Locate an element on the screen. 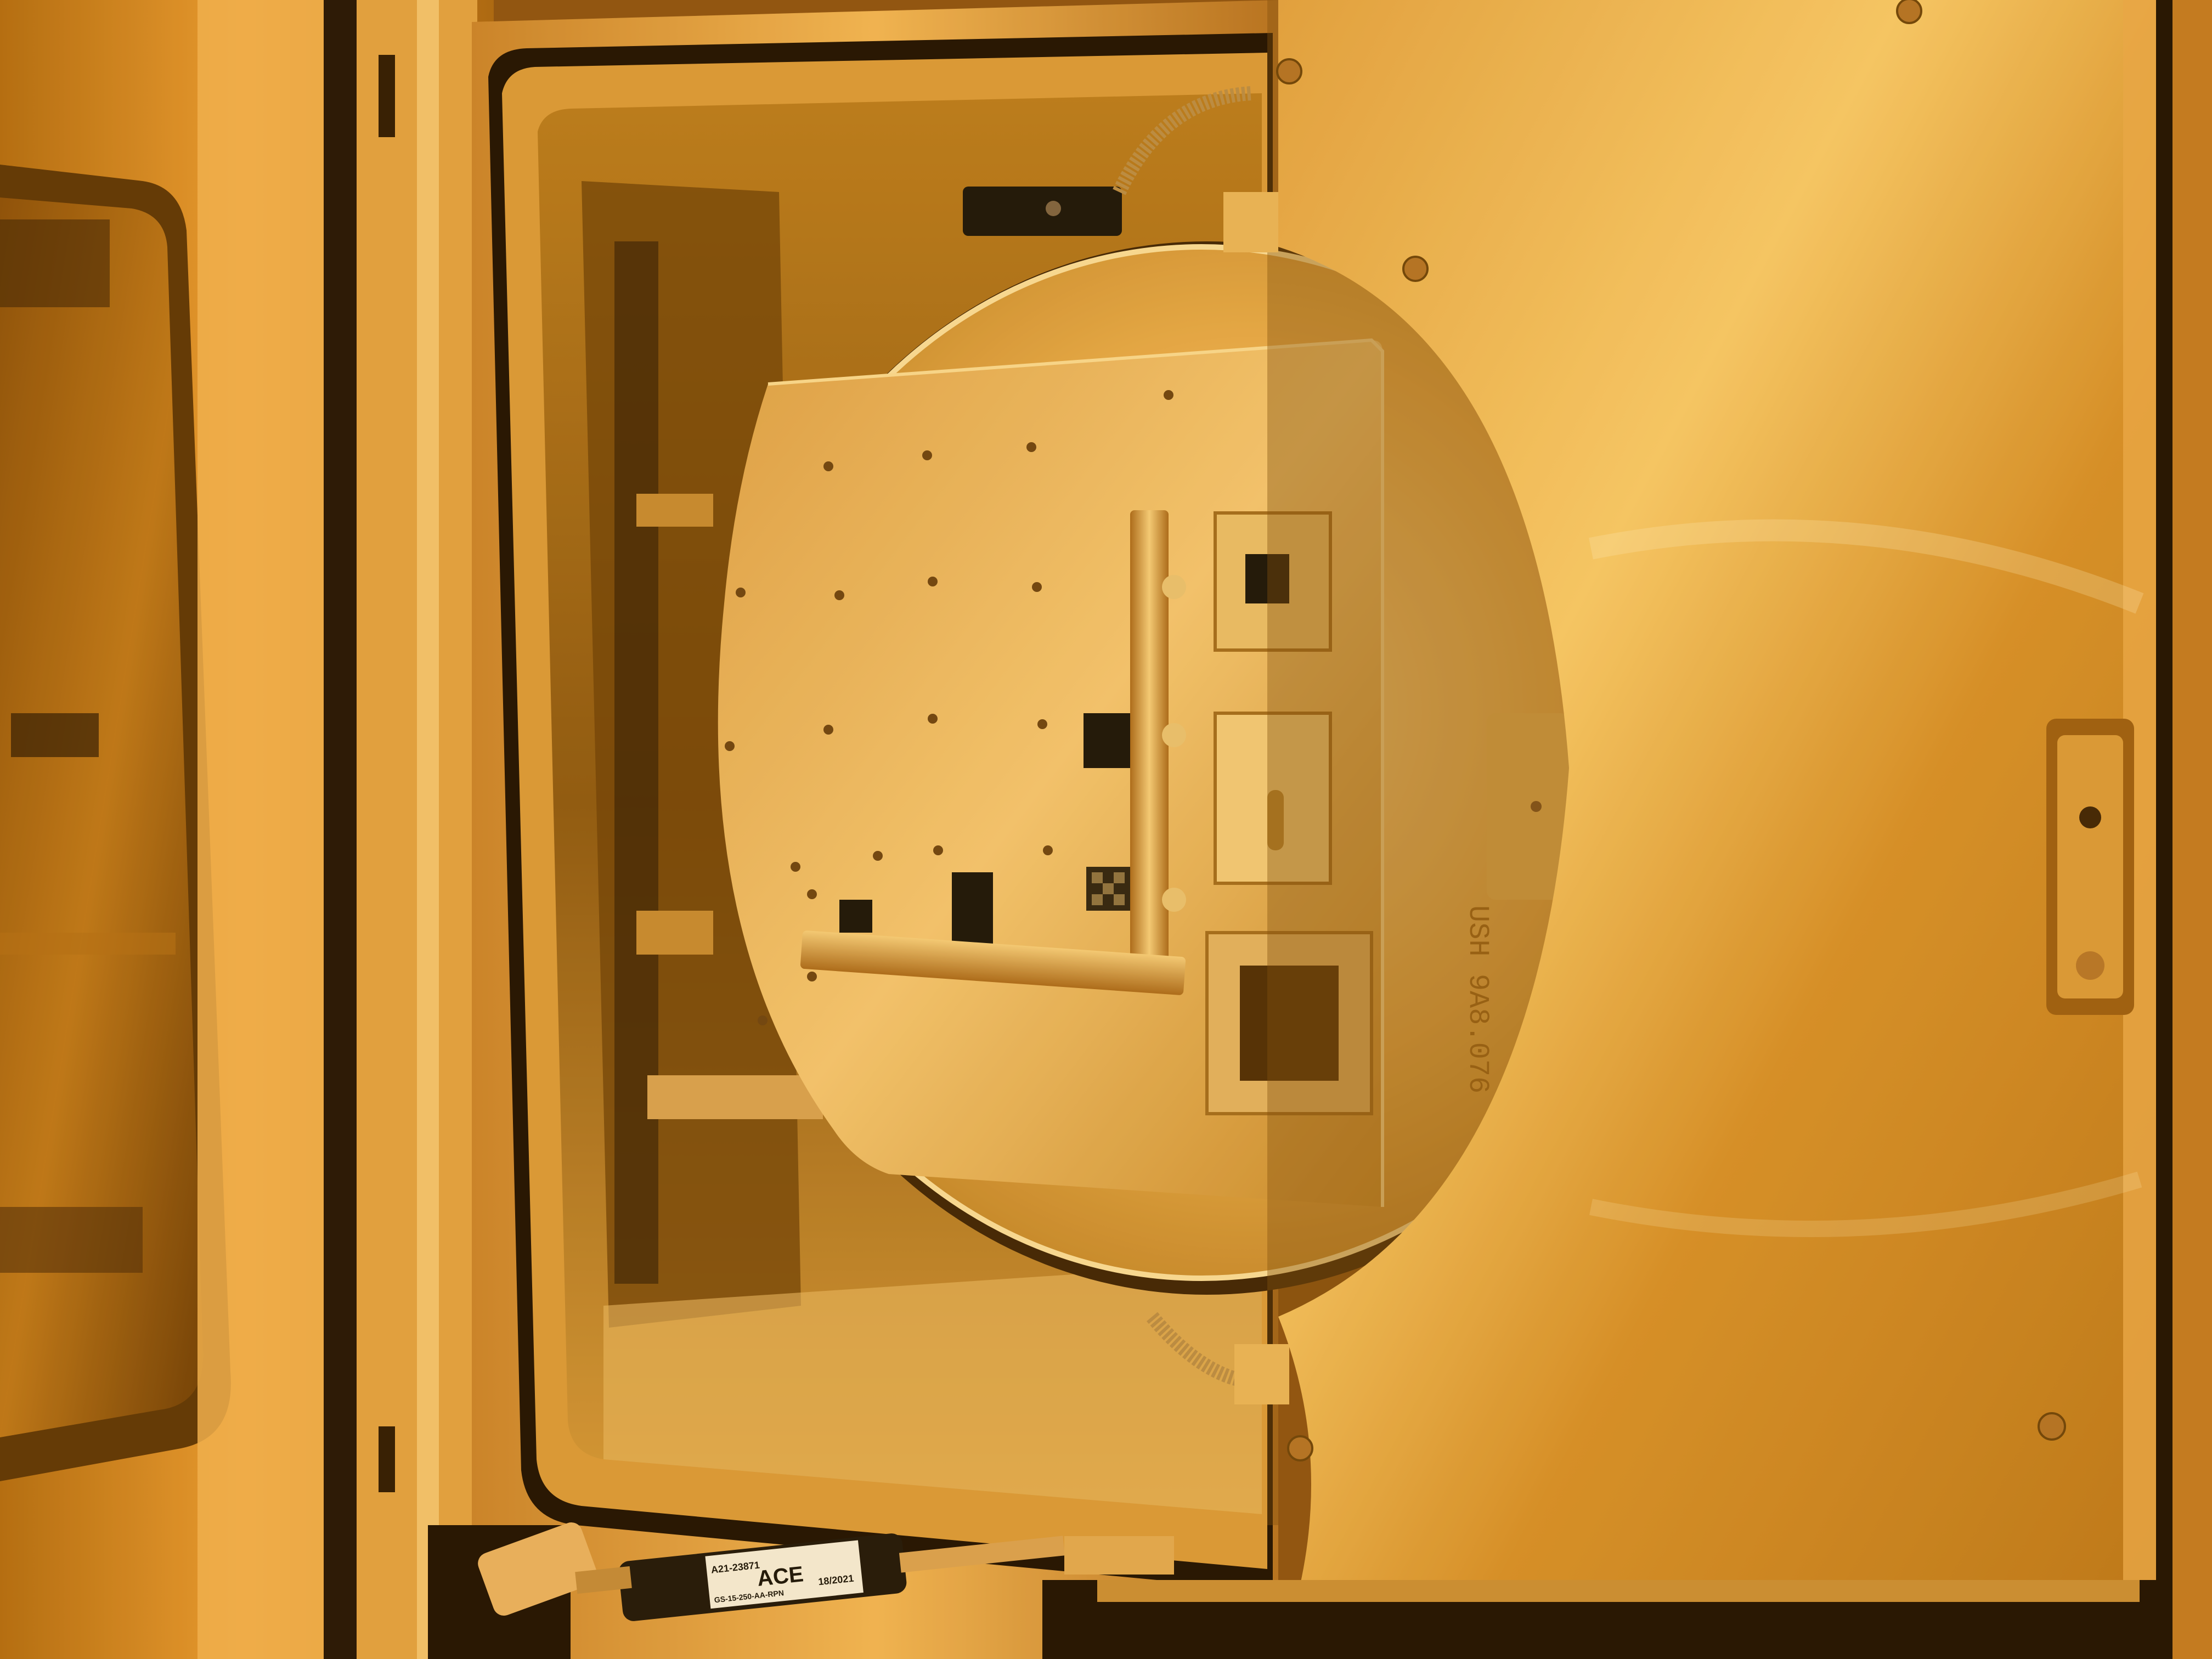 Image resolution: width=2212 pixels, height=1659 pixels. horizontal-clamp-bar is located at coordinates (993, 962).